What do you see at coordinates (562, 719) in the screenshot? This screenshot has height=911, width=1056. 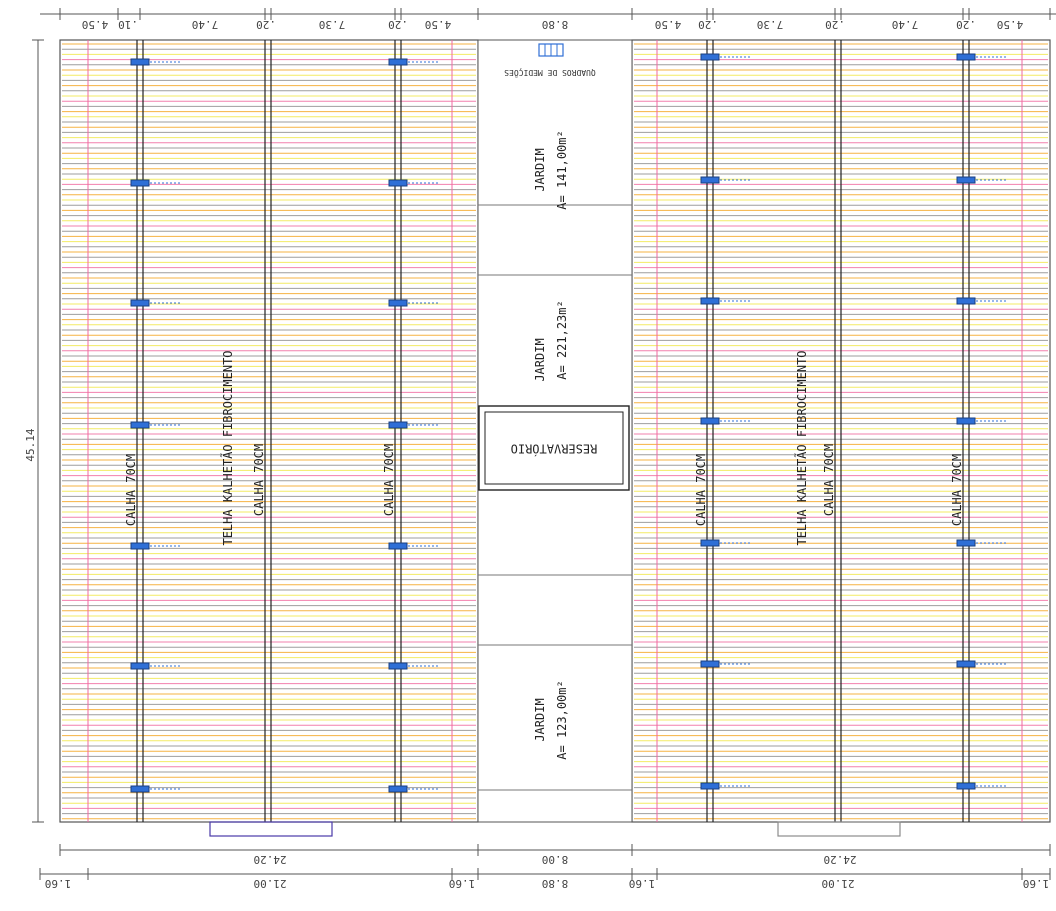 I see `garden-3-area: A= 123,00m²` at bounding box center [562, 719].